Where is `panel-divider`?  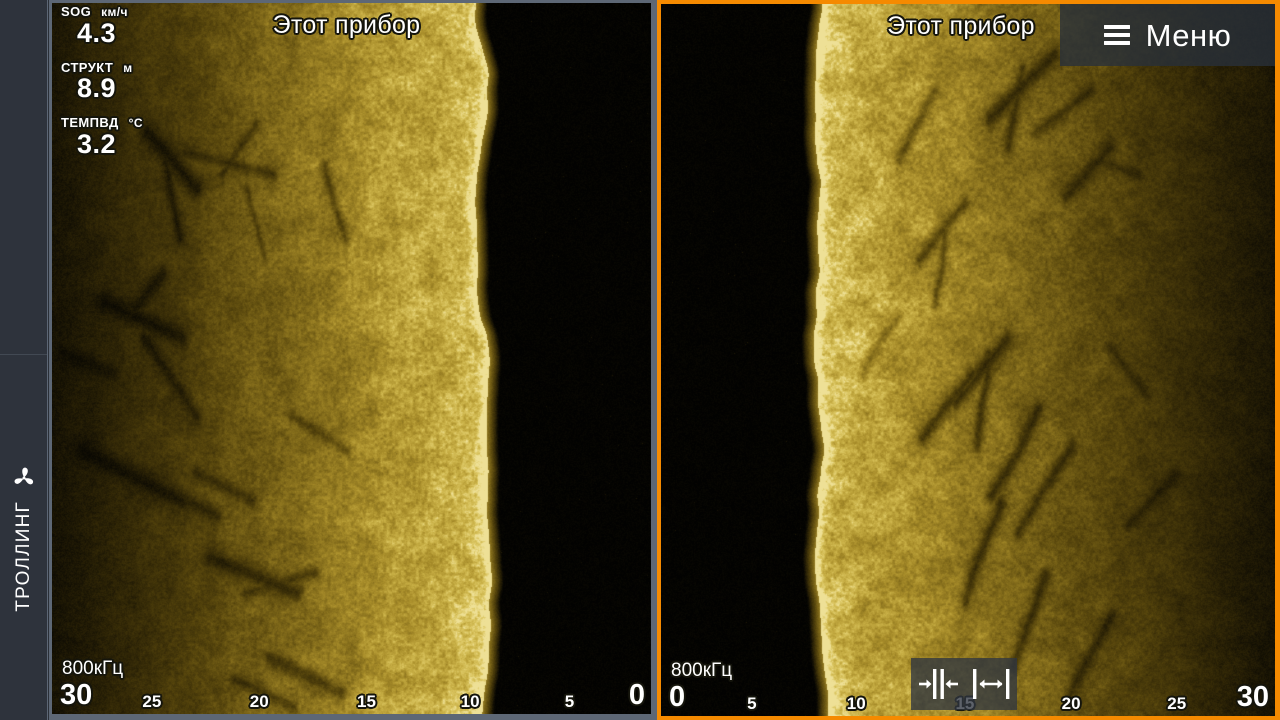 panel-divider is located at coordinates (654, 360).